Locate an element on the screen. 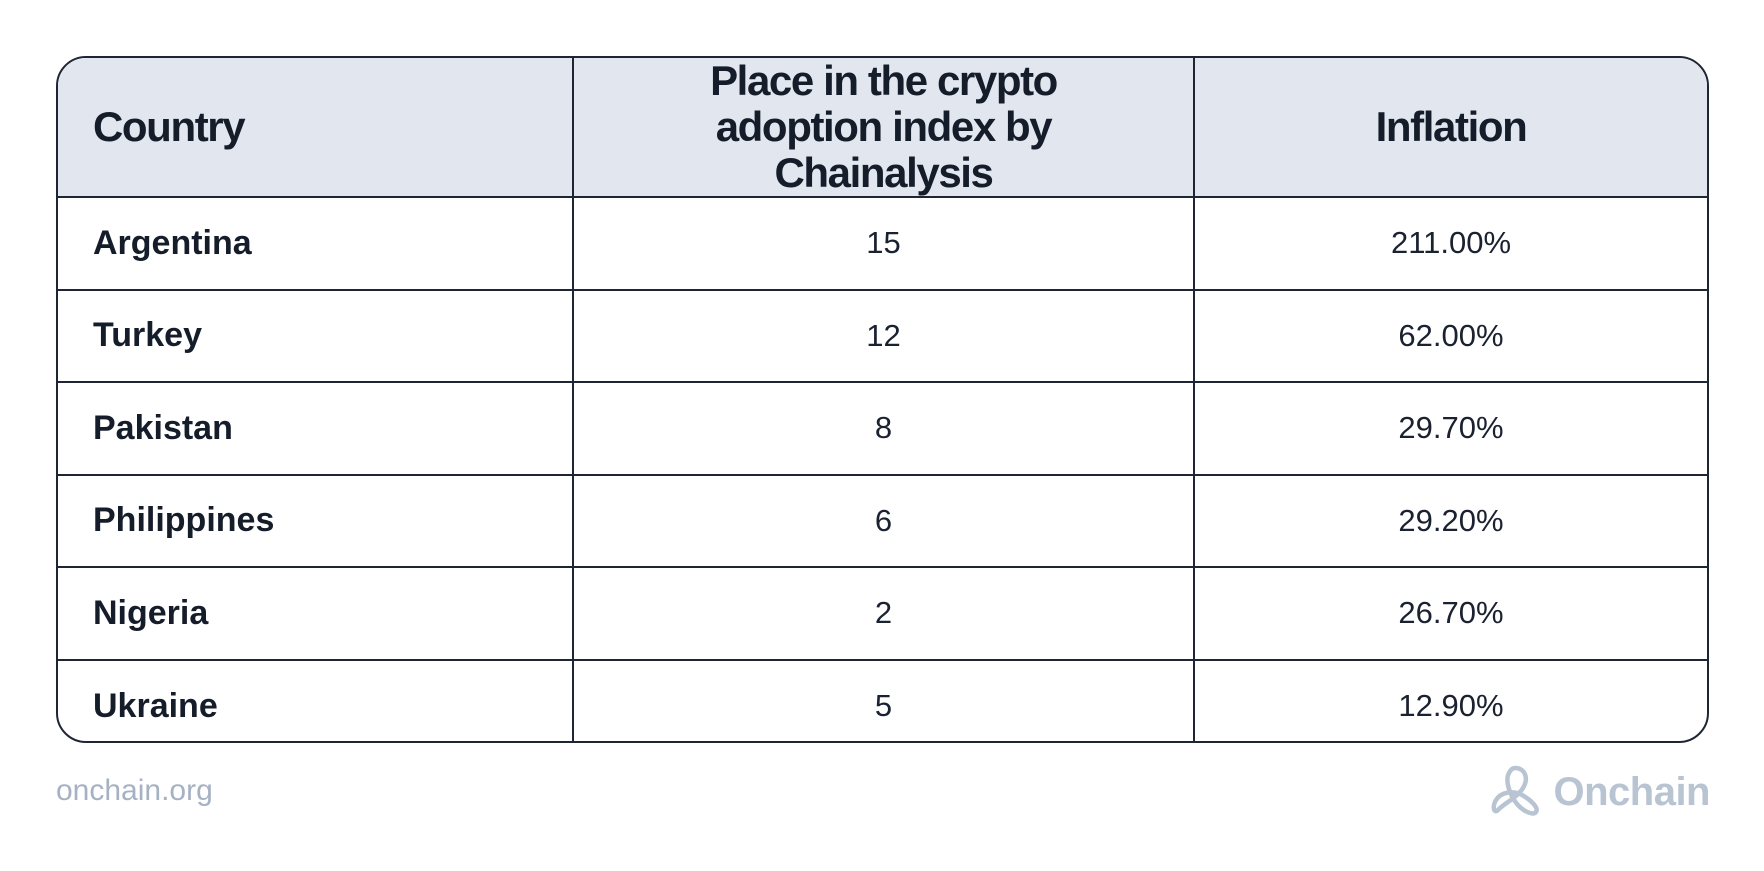 This screenshot has width=1764, height=871. place-cell: 15 is located at coordinates (884, 244).